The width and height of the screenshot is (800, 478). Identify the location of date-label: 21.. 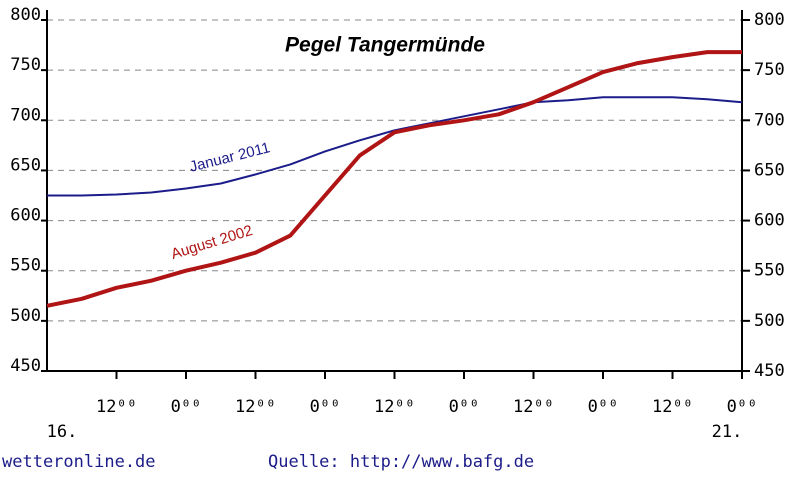
(727, 432).